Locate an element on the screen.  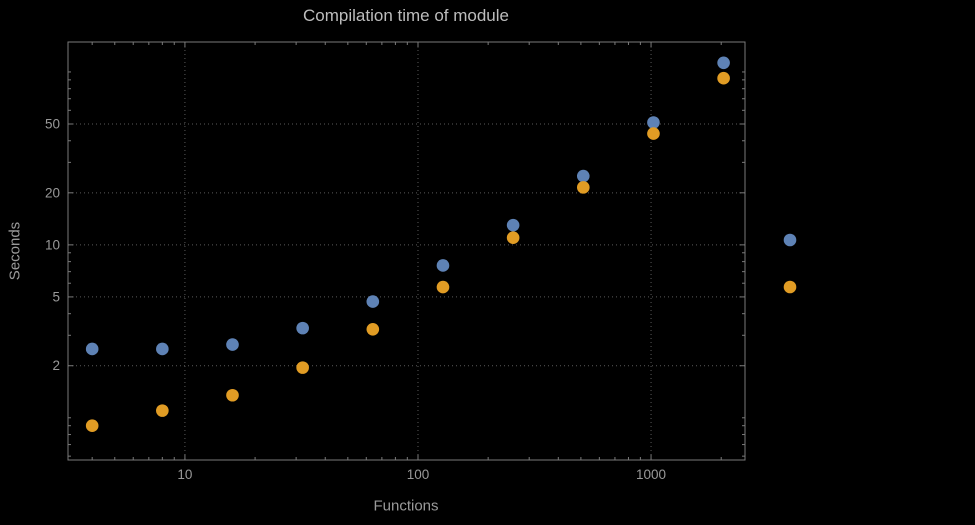
legend-marker-series2 is located at coordinates (790, 287).